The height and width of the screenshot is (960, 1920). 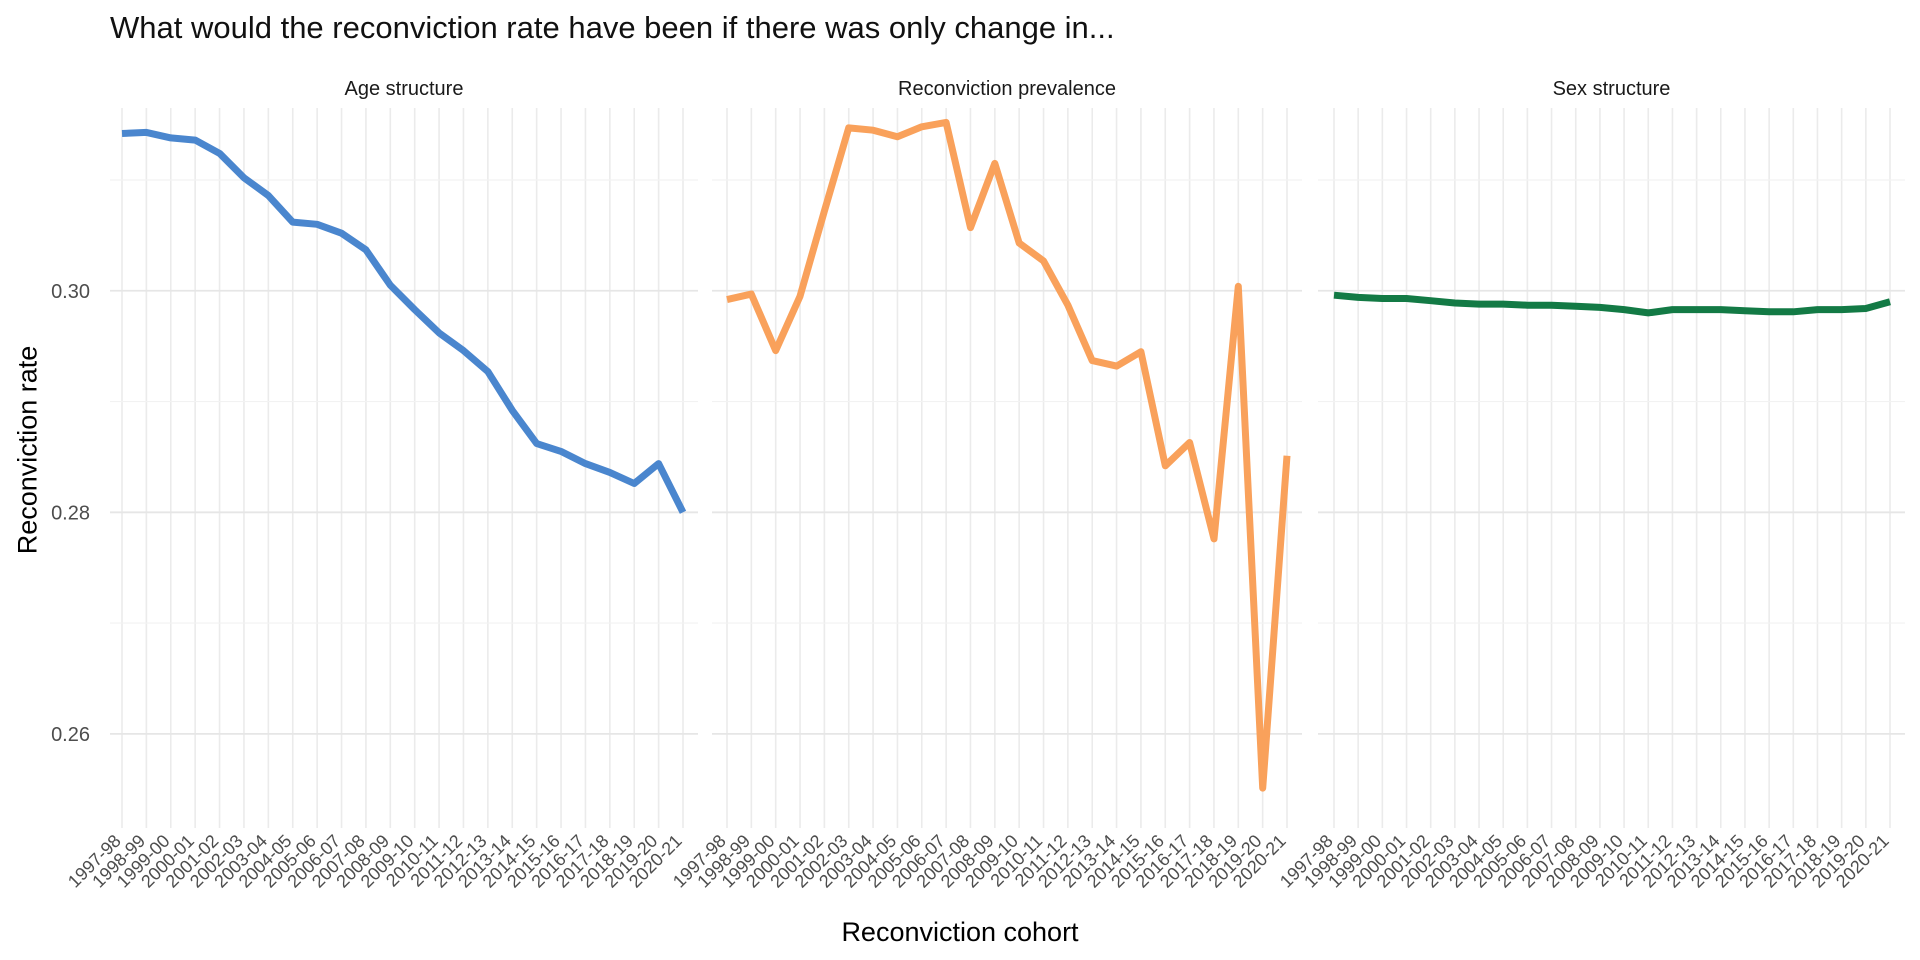 What do you see at coordinates (70, 735) in the screenshot?
I see `y-tick-label: 0.26` at bounding box center [70, 735].